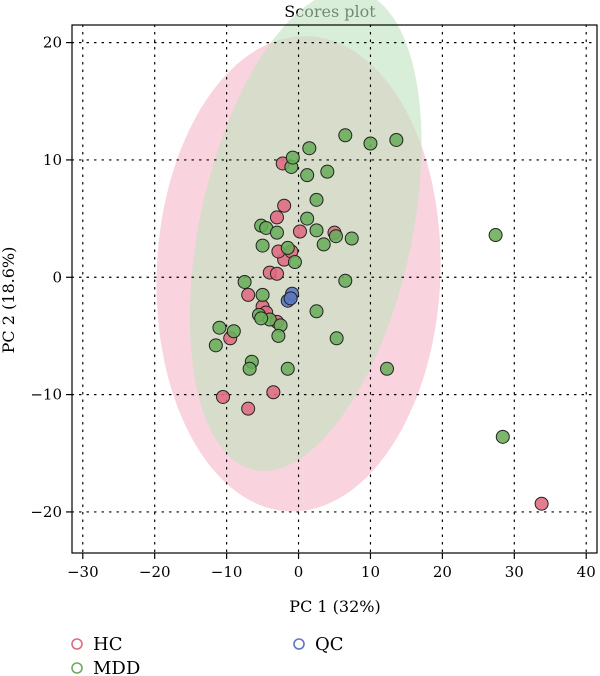 The width and height of the screenshot is (600, 676). I want to click on legend-item-mdd: MDD, so click(105, 667).